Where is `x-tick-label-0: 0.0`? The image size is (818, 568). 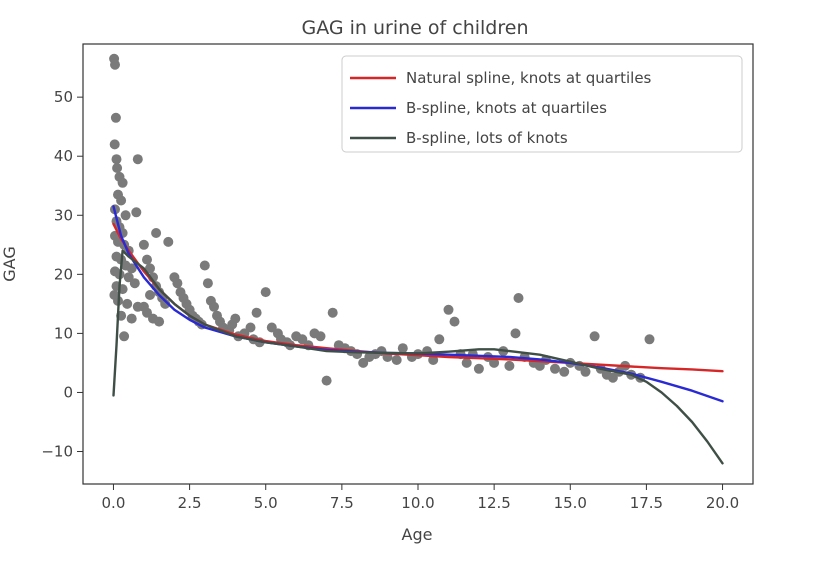
x-tick-label-0: 0.0 is located at coordinates (114, 503).